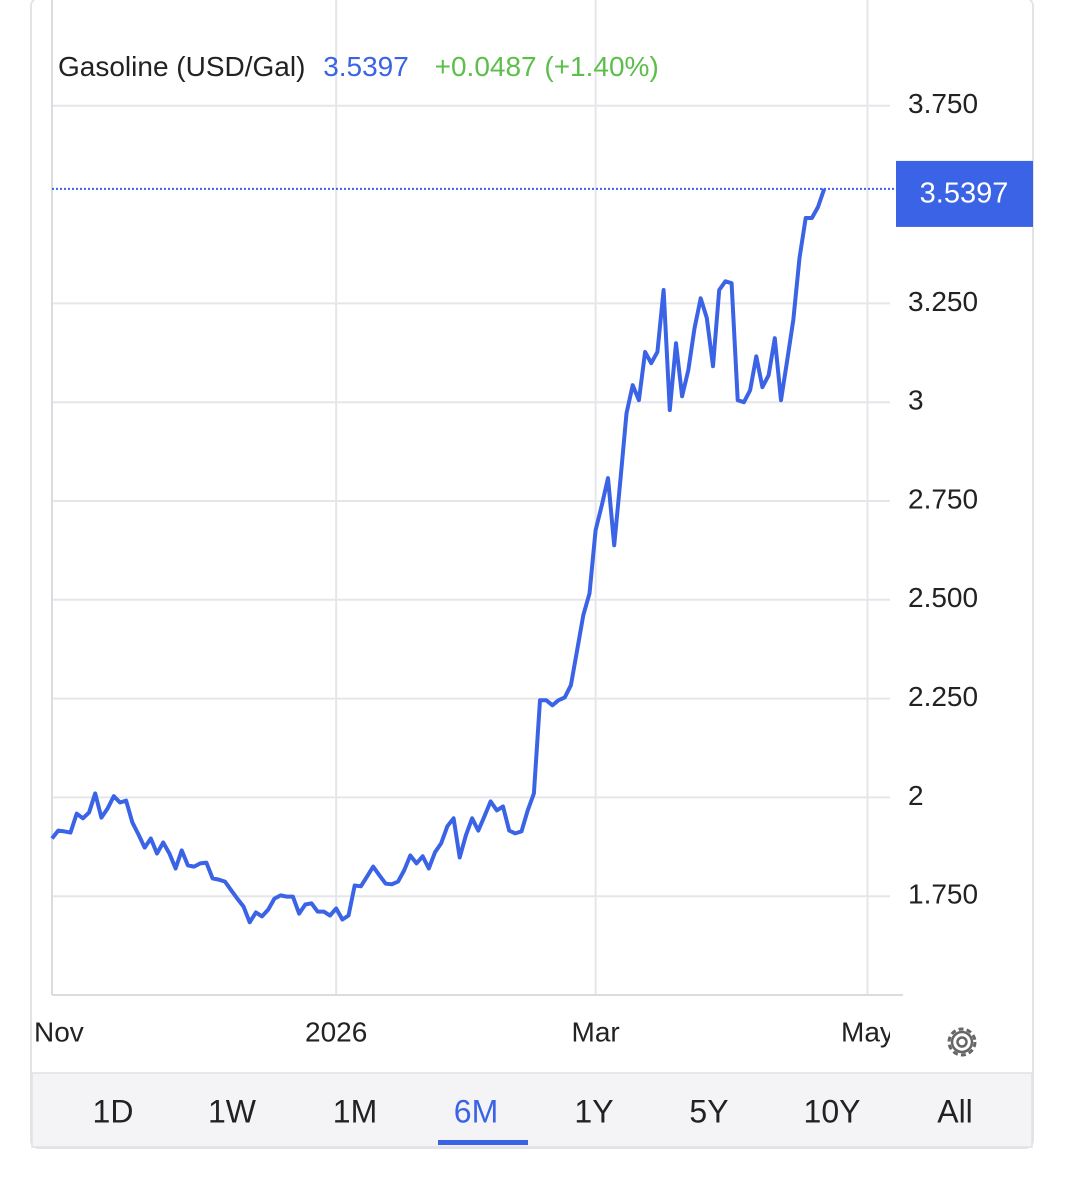 The image size is (1065, 1200). I want to click on range-bar, so click(532, 1110).